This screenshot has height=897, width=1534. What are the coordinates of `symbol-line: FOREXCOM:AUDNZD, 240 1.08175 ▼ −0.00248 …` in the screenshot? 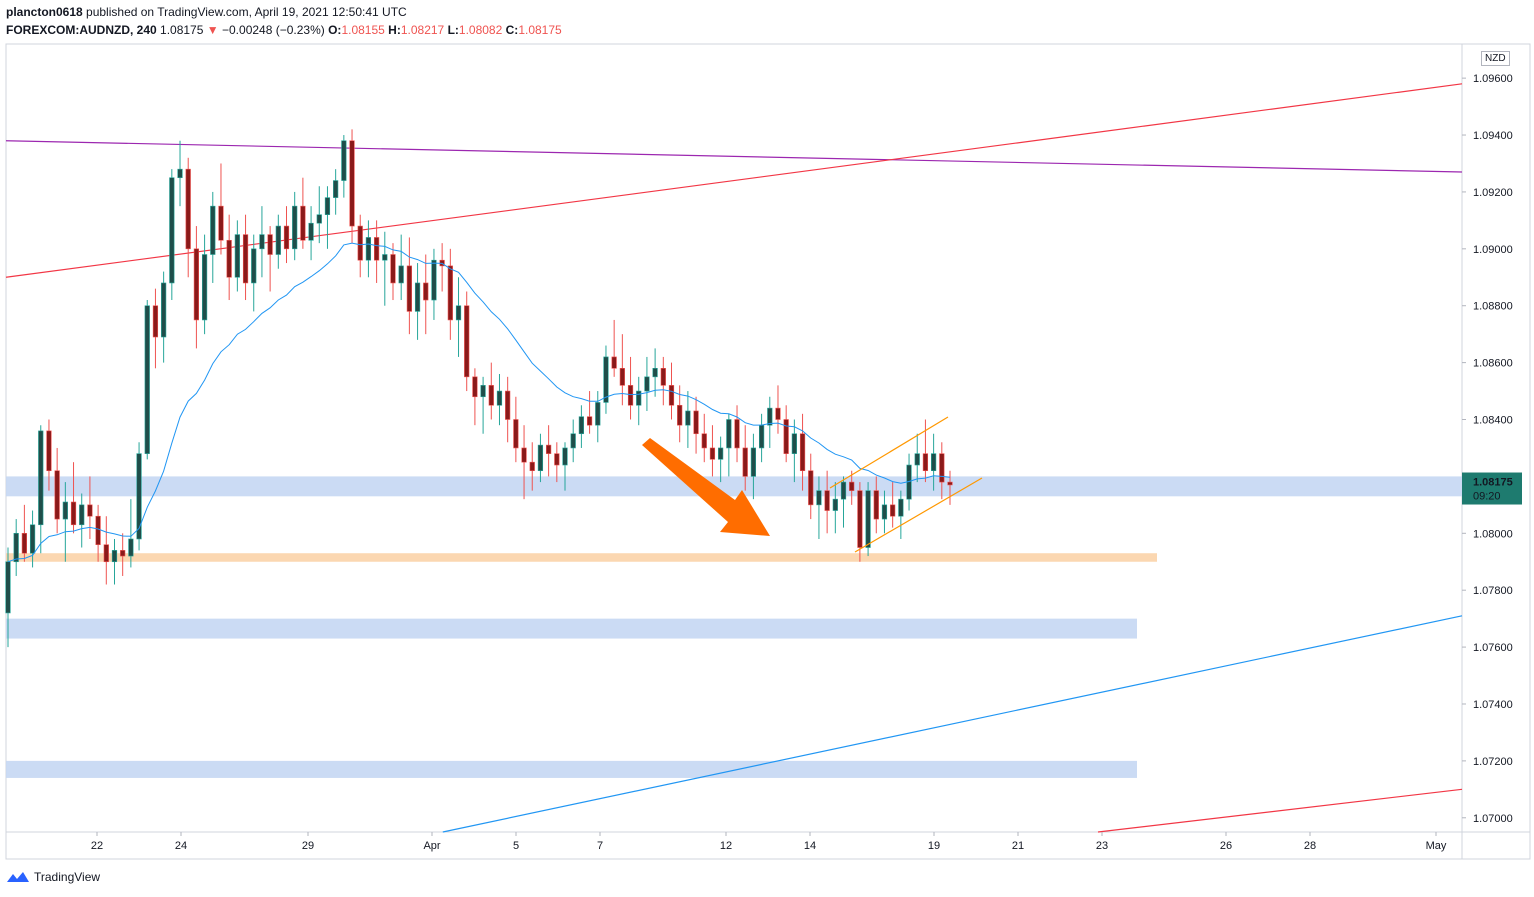 It's located at (284, 30).